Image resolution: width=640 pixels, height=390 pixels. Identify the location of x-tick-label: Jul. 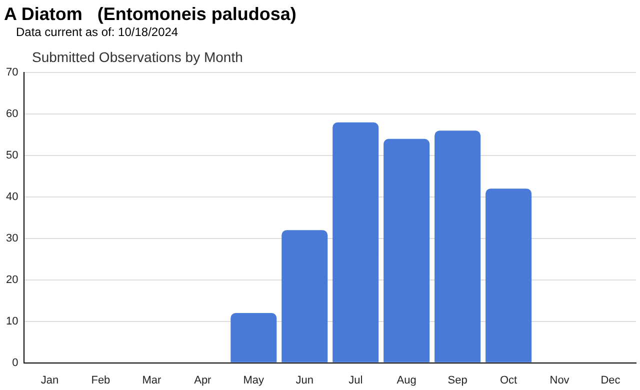
(355, 380).